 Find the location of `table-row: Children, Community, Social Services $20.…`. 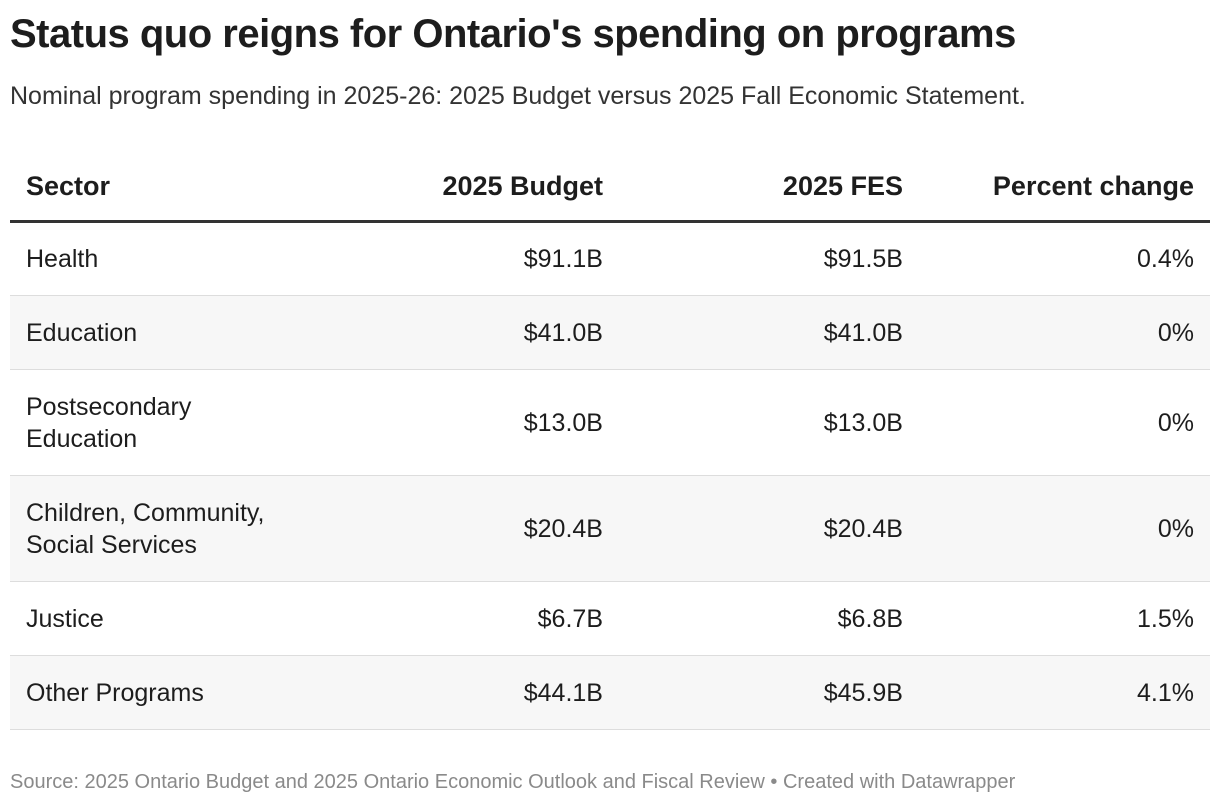

table-row: Children, Community, Social Services $20.… is located at coordinates (610, 528).